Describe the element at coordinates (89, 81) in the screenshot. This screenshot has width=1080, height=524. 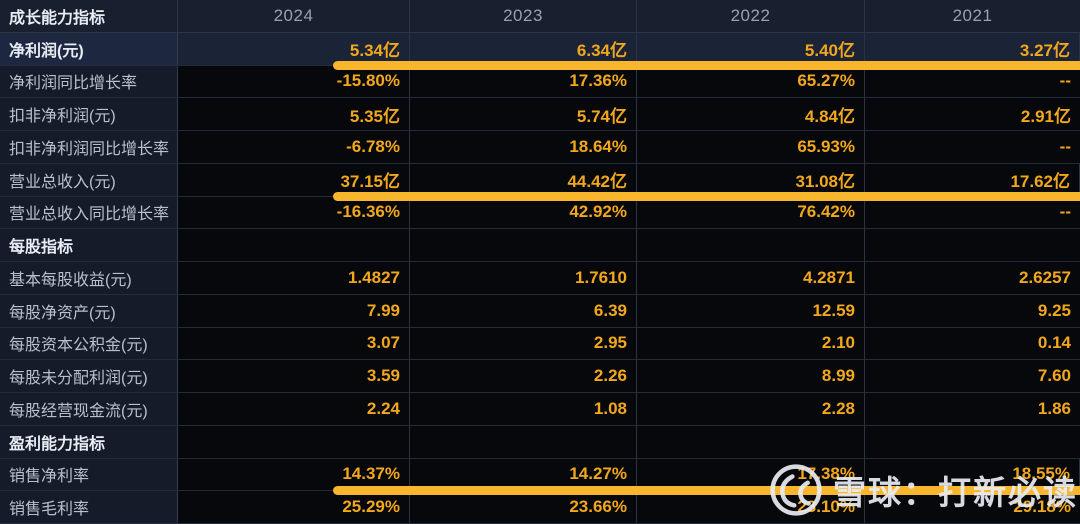
I see `row-label: 净利润同比增长率` at that location.